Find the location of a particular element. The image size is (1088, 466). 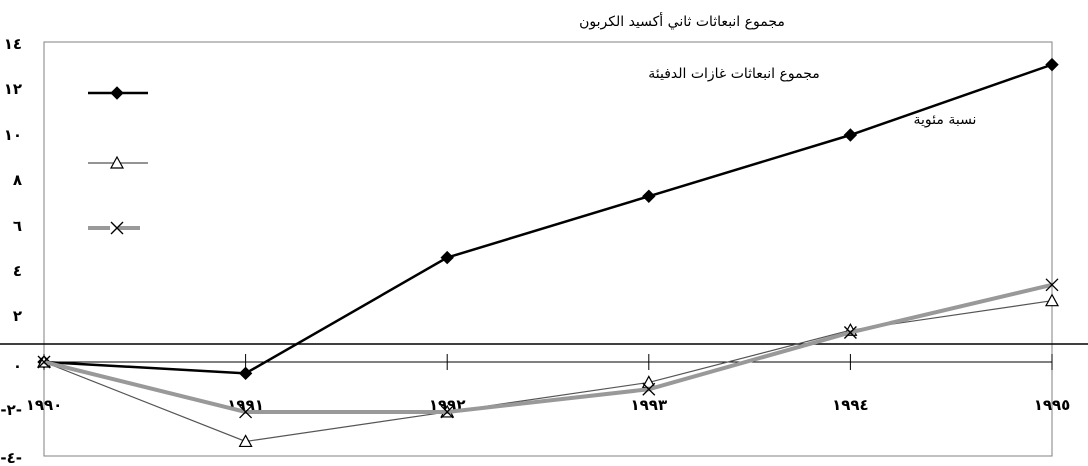

x-tick-label: ١٩٩٣ is located at coordinates (648, 405).